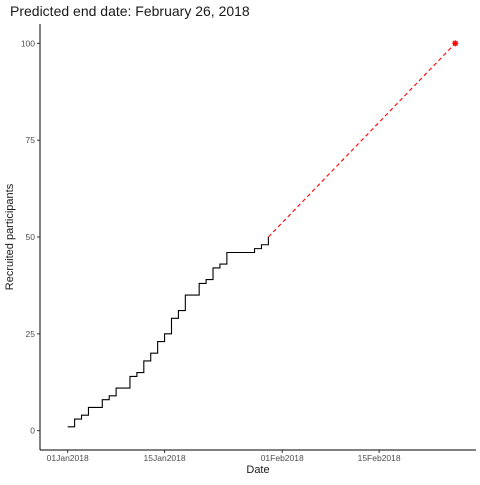 Image resolution: width=480 pixels, height=485 pixels. I want to click on x-tick-label: 15Jan2018, so click(165, 458).